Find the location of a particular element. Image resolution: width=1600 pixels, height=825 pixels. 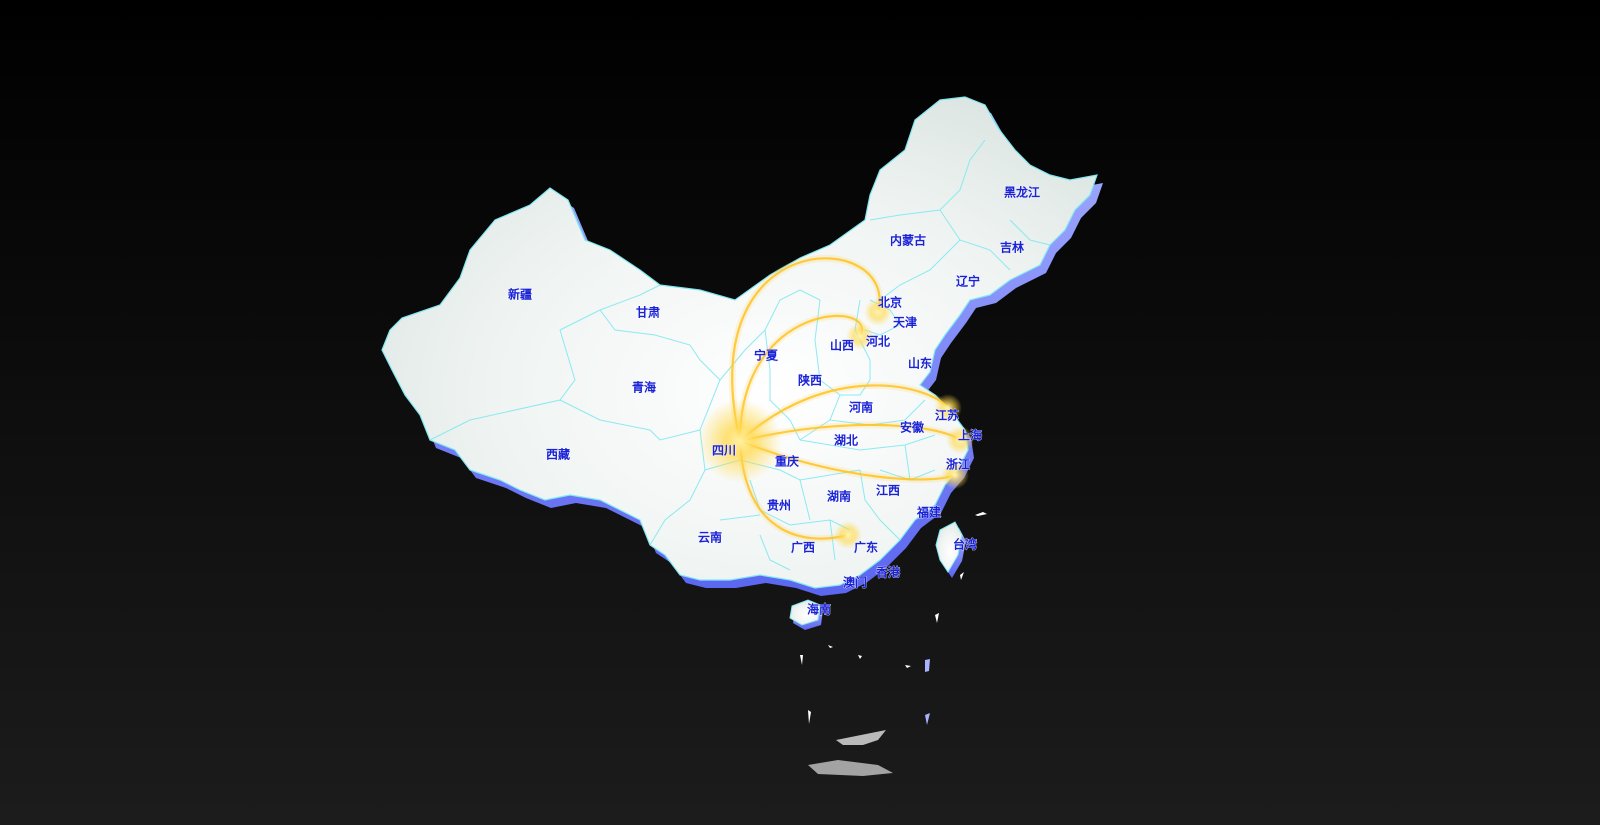

province-label: 贵州 is located at coordinates (779, 505).